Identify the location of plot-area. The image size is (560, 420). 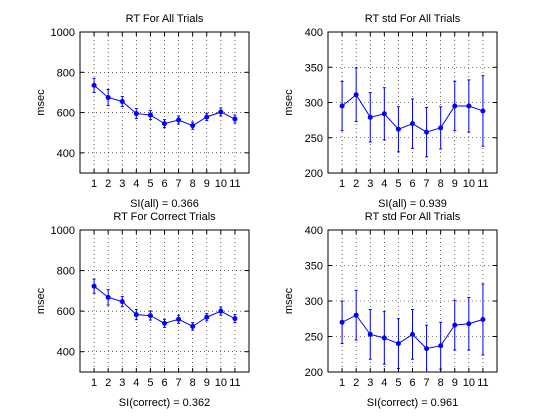
(164, 102).